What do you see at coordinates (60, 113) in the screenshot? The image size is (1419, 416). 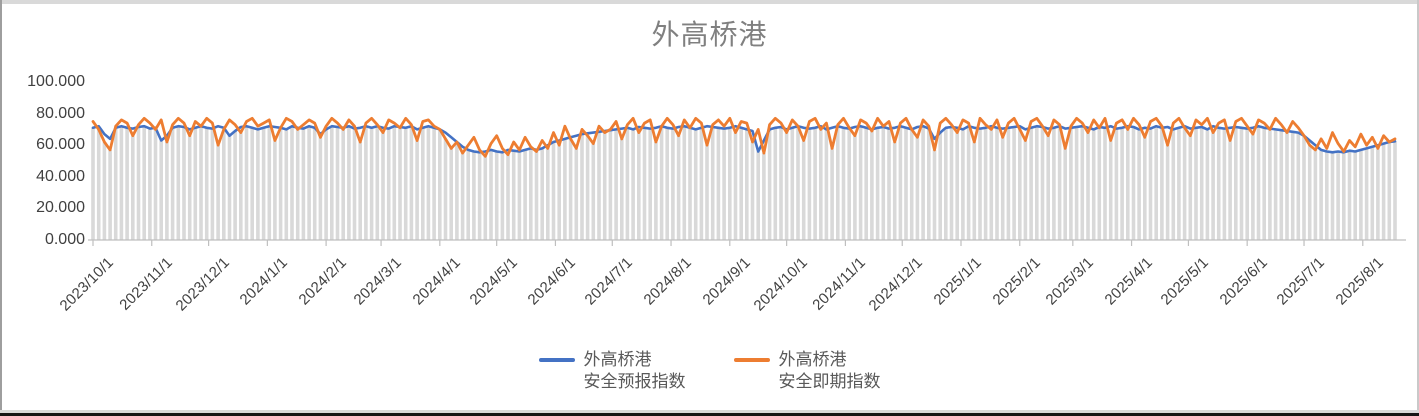 I see `y-axis-tick-label: 80.000` at bounding box center [60, 113].